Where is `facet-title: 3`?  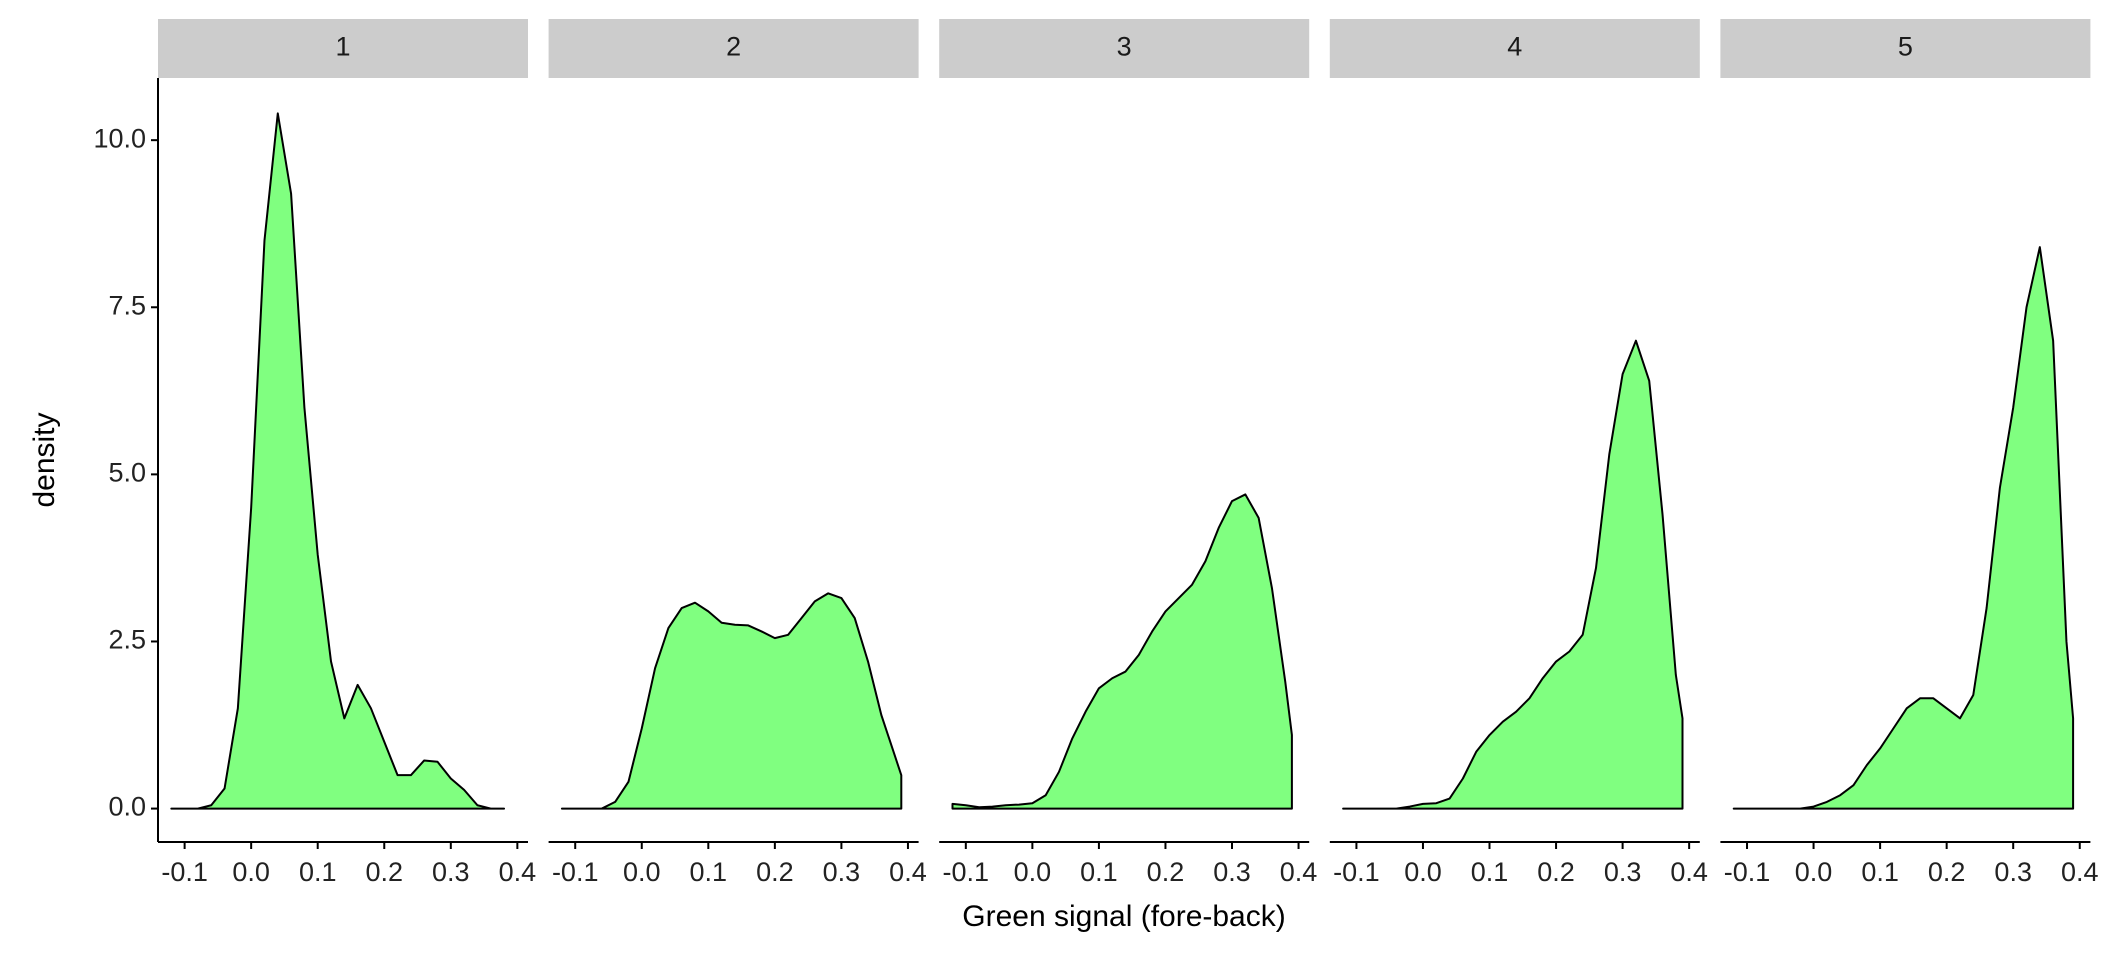 facet-title: 3 is located at coordinates (1124, 47).